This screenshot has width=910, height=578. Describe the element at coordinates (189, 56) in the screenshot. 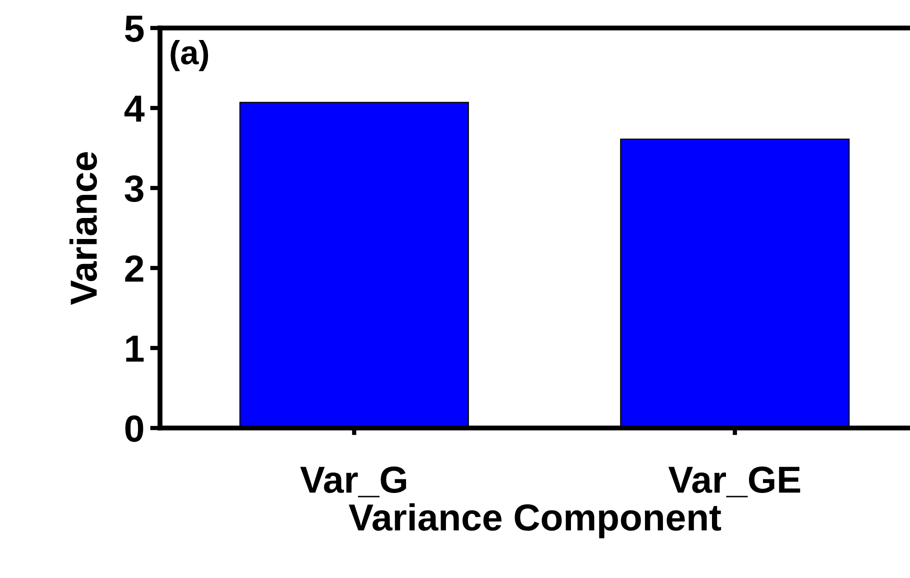

I see `annotation: (a)` at that location.